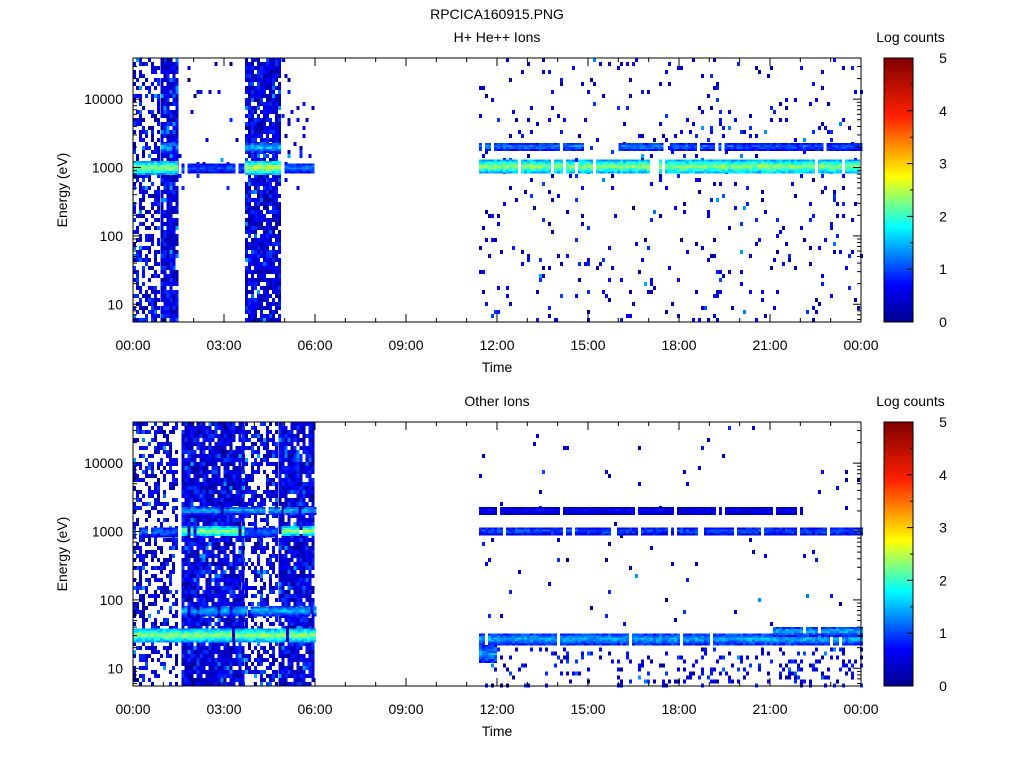  Describe the element at coordinates (678, 345) in the screenshot. I see `x-tick-label: 18:00` at that location.